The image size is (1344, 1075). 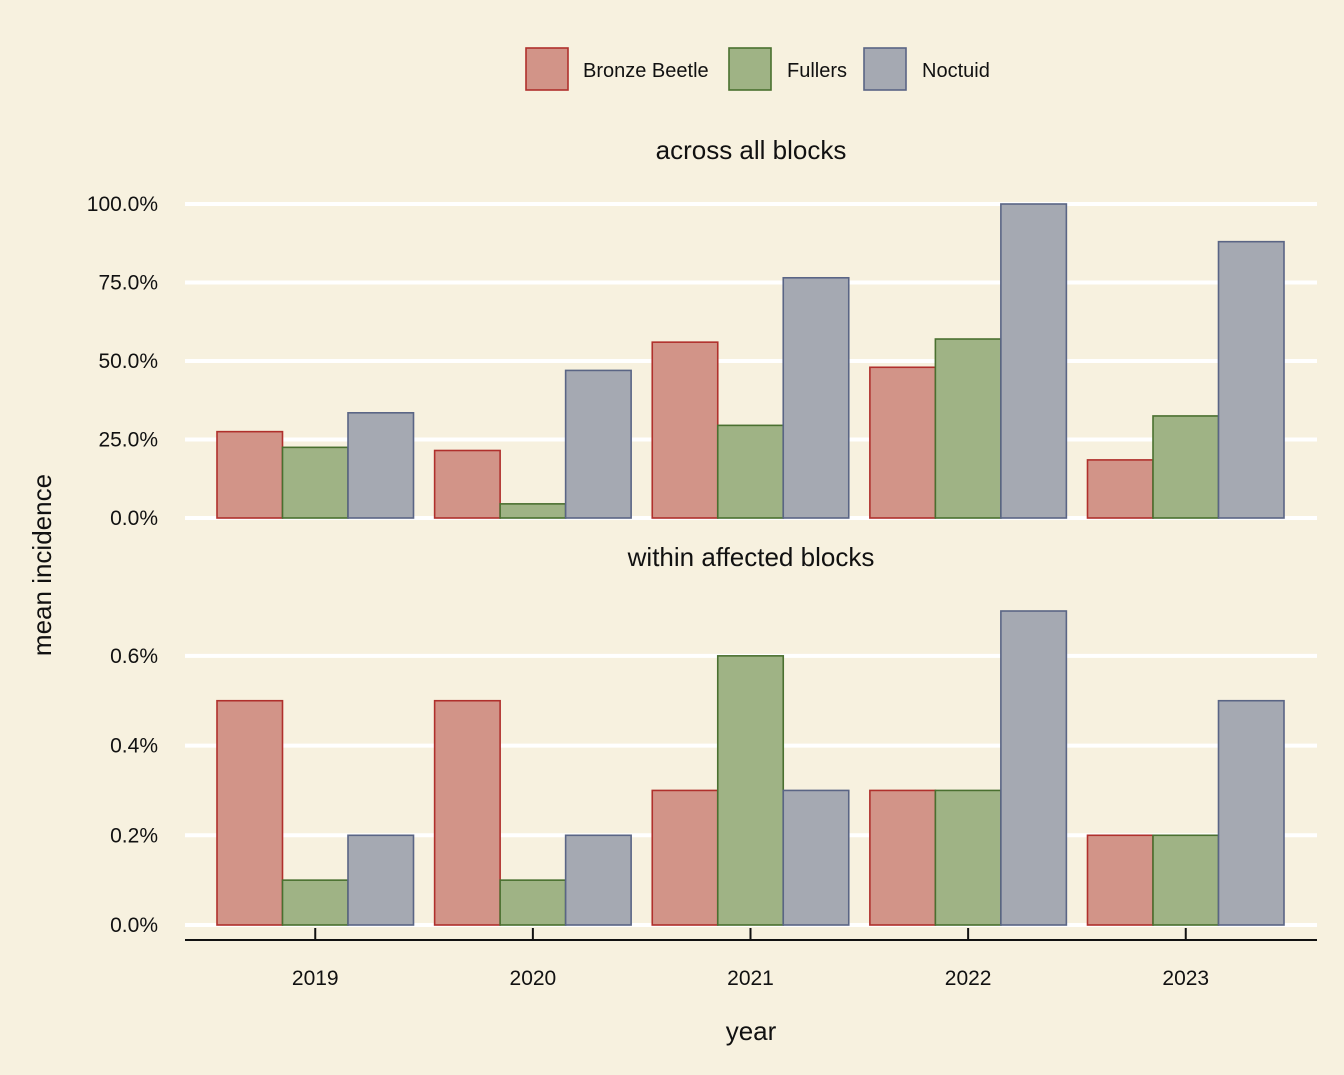 What do you see at coordinates (128, 440) in the screenshot?
I see `y-tick-label: 25.0%` at bounding box center [128, 440].